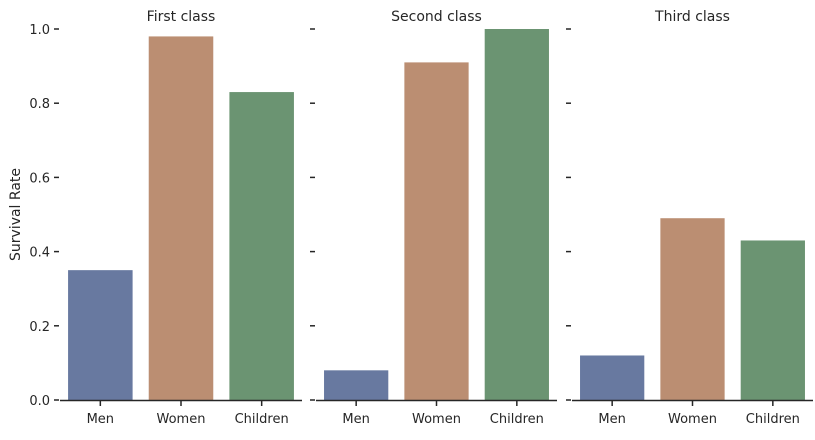 This screenshot has width=815, height=440. Describe the element at coordinates (16, 214) in the screenshot. I see `y-axis-label: Survival Rate` at that location.